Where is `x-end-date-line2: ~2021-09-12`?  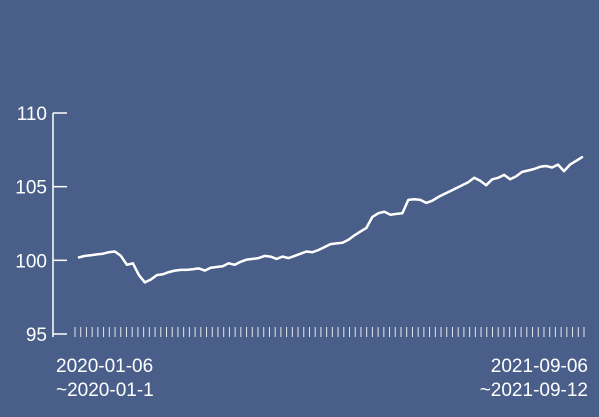 x-end-date-line2: ~2021-09-12 is located at coordinates (533, 390).